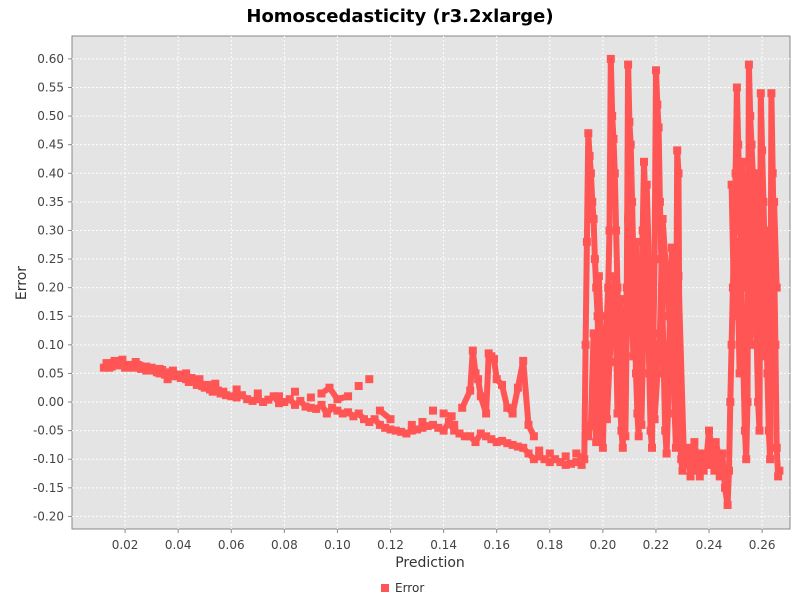  I want to click on y-tick-label: 0.20, so click(50, 288).